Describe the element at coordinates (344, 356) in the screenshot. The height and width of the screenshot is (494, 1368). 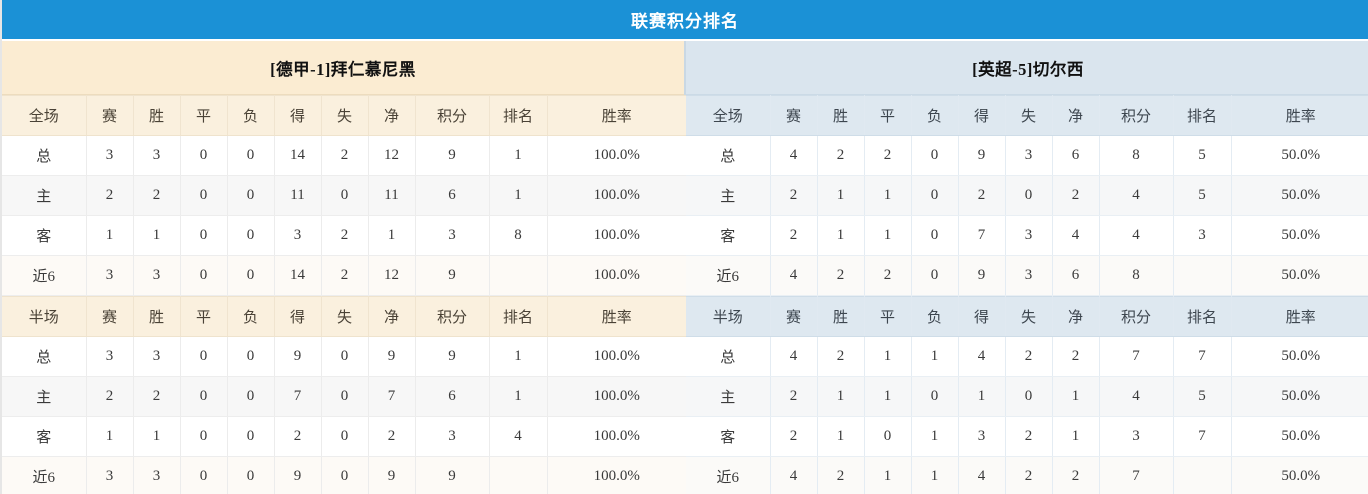
I see `table-row: 总 3 3 0 0 9 0 9 9 1 100.0%` at that location.